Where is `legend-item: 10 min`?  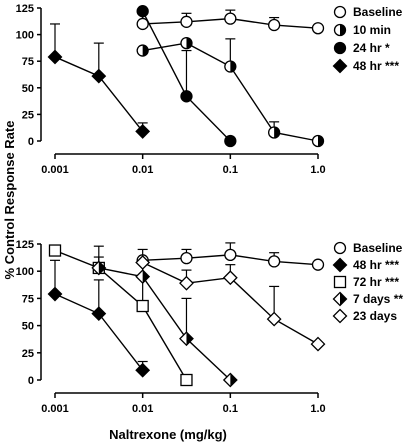 legend-item: 10 min is located at coordinates (362, 30).